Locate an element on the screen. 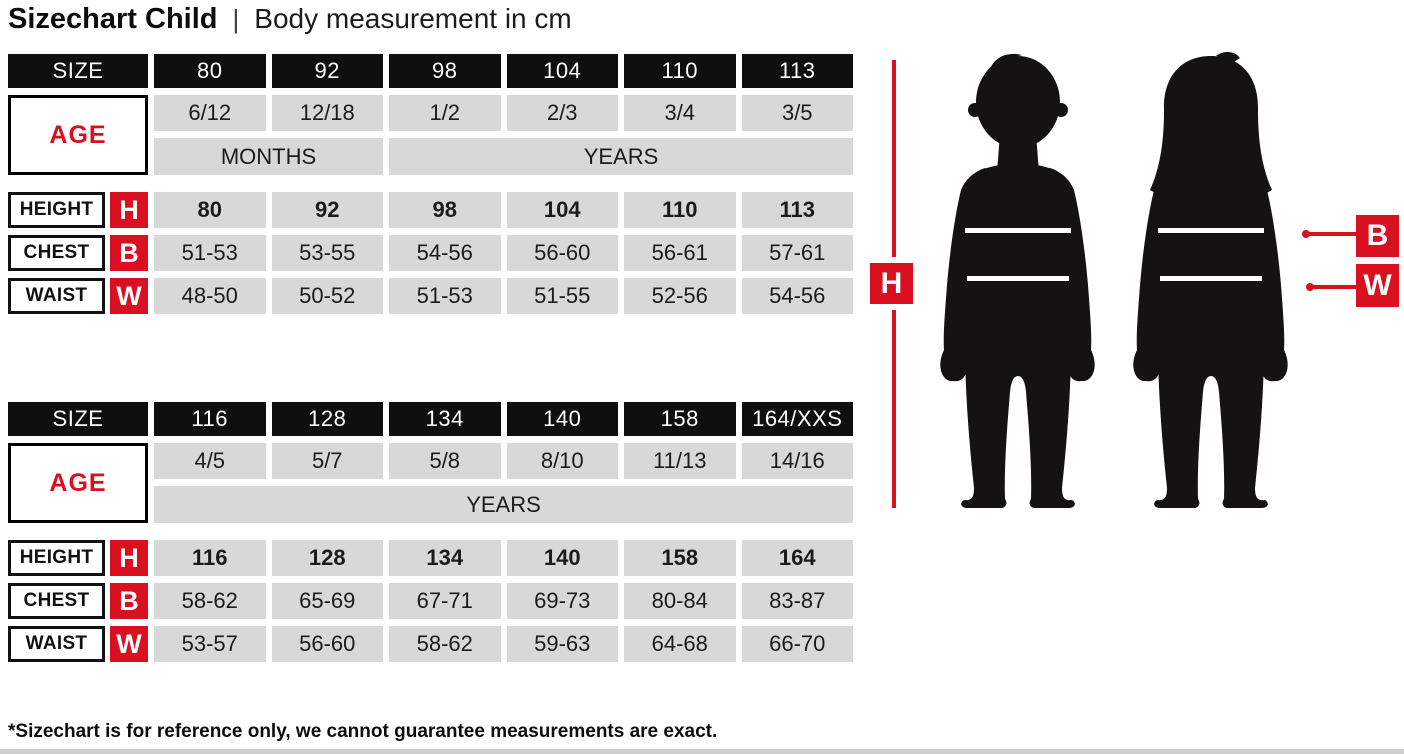  waist-value-cell: 54-56 is located at coordinates (797, 296).